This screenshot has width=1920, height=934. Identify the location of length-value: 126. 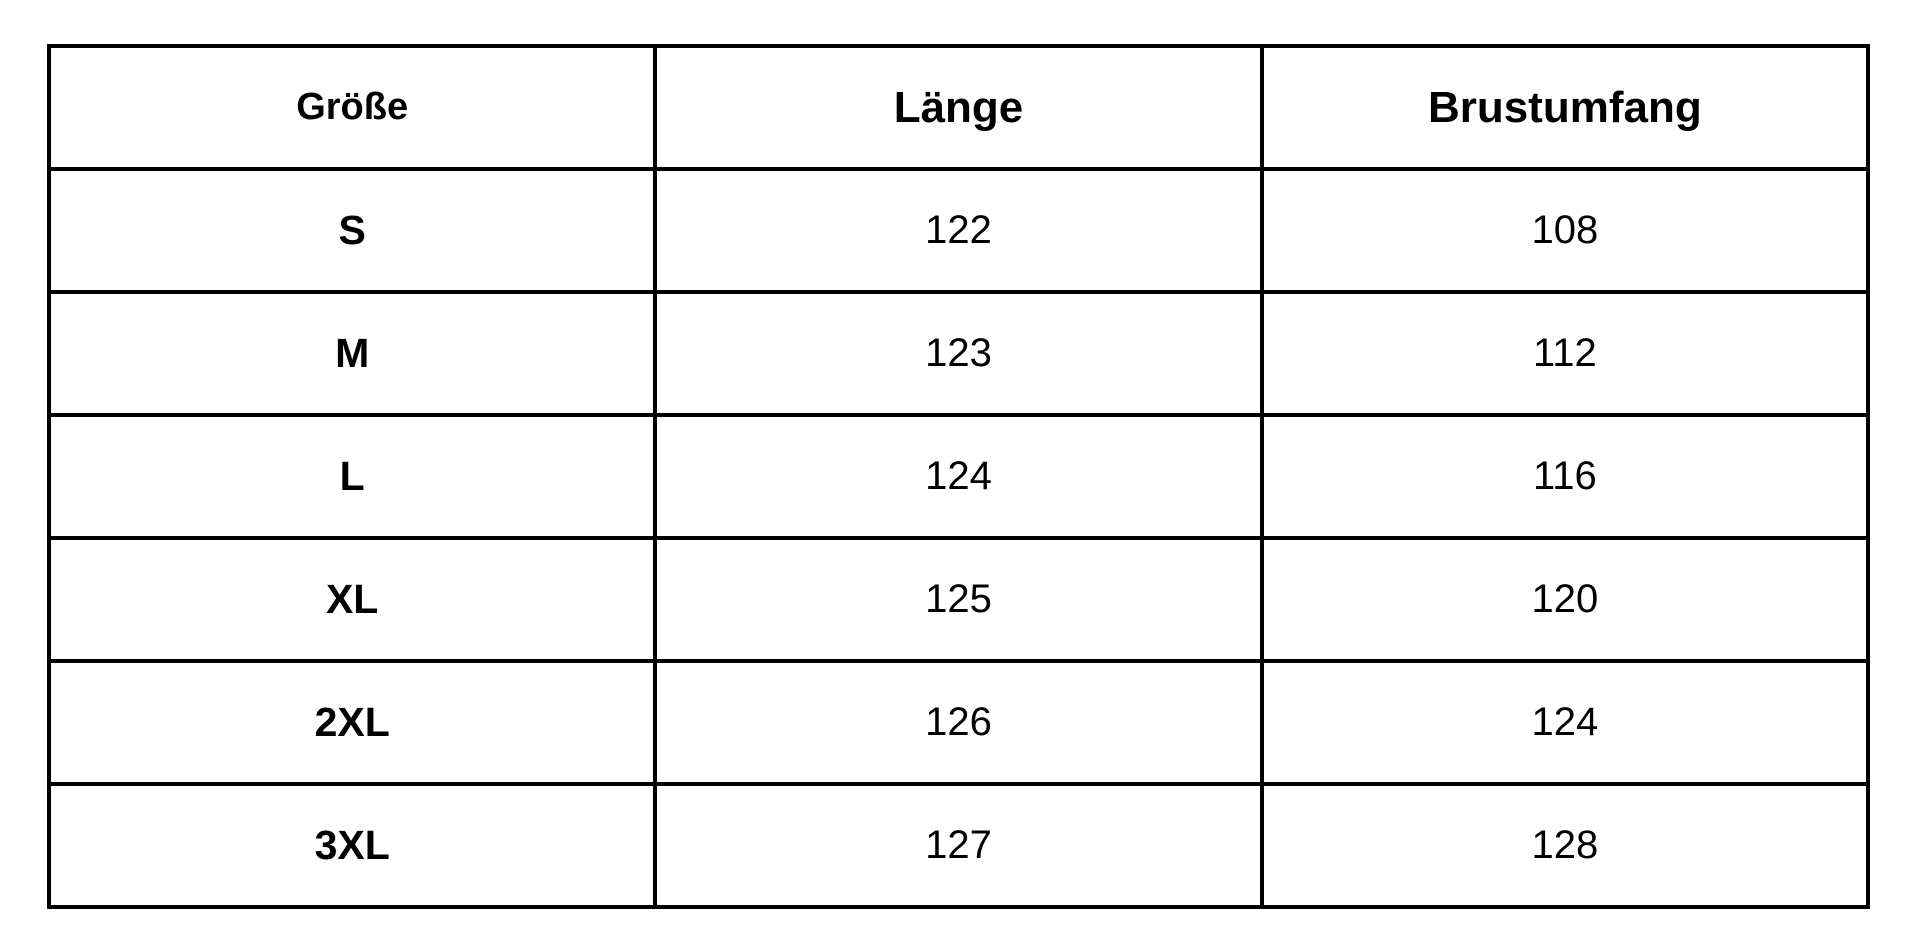
(958, 722).